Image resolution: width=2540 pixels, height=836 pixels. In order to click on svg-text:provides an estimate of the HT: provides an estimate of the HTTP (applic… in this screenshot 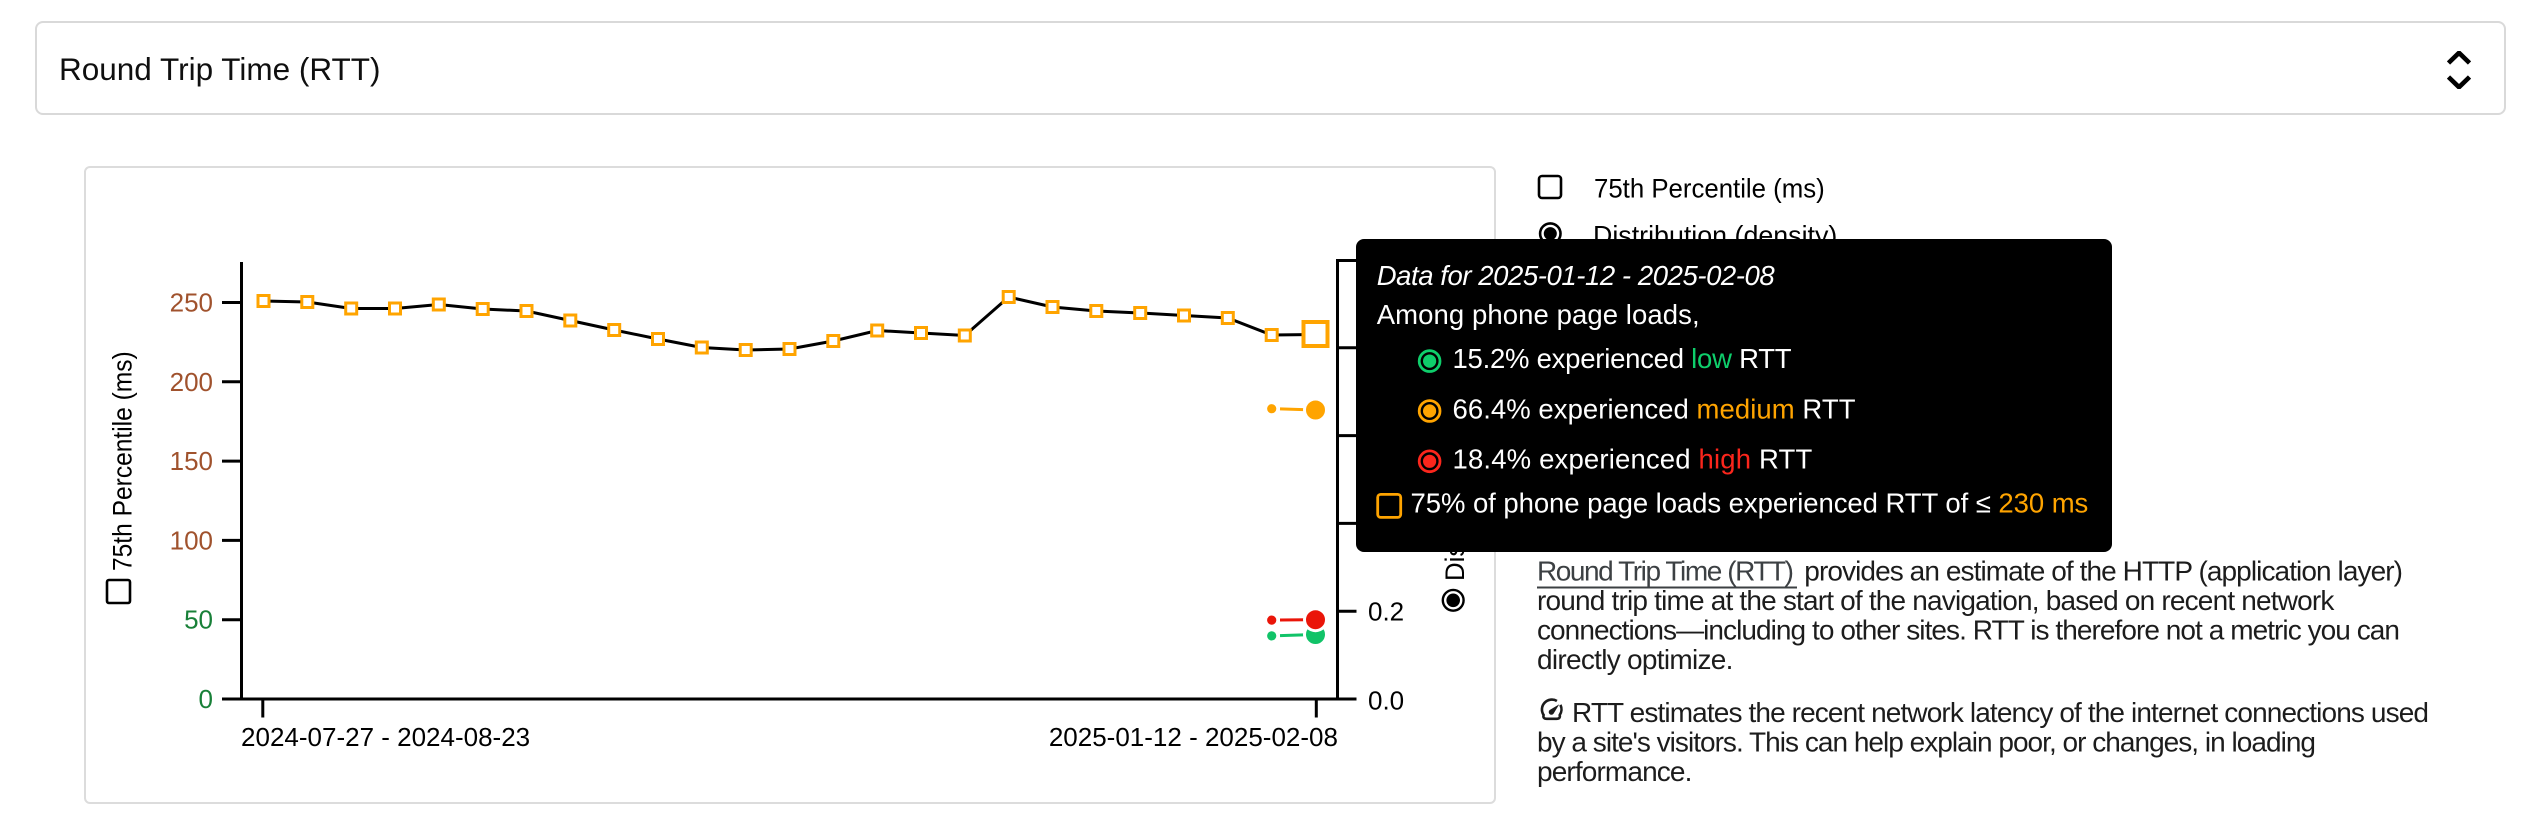, I will do `click(2103, 570)`.